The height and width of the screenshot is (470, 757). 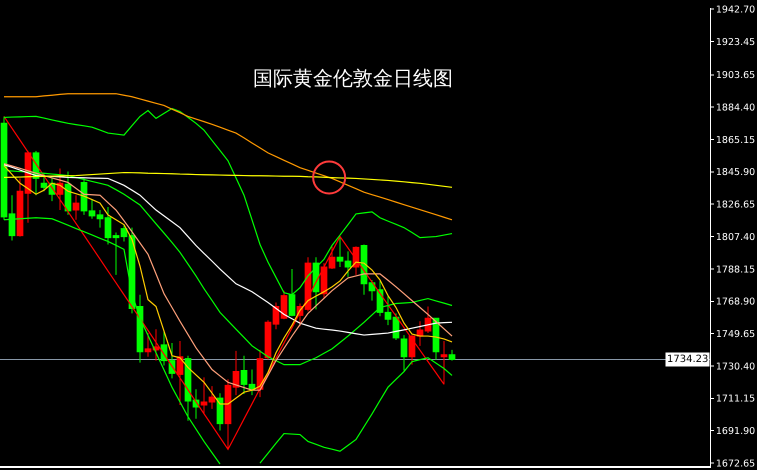 What do you see at coordinates (736, 10) in the screenshot?
I see `y-tick-label: 1942.70` at bounding box center [736, 10].